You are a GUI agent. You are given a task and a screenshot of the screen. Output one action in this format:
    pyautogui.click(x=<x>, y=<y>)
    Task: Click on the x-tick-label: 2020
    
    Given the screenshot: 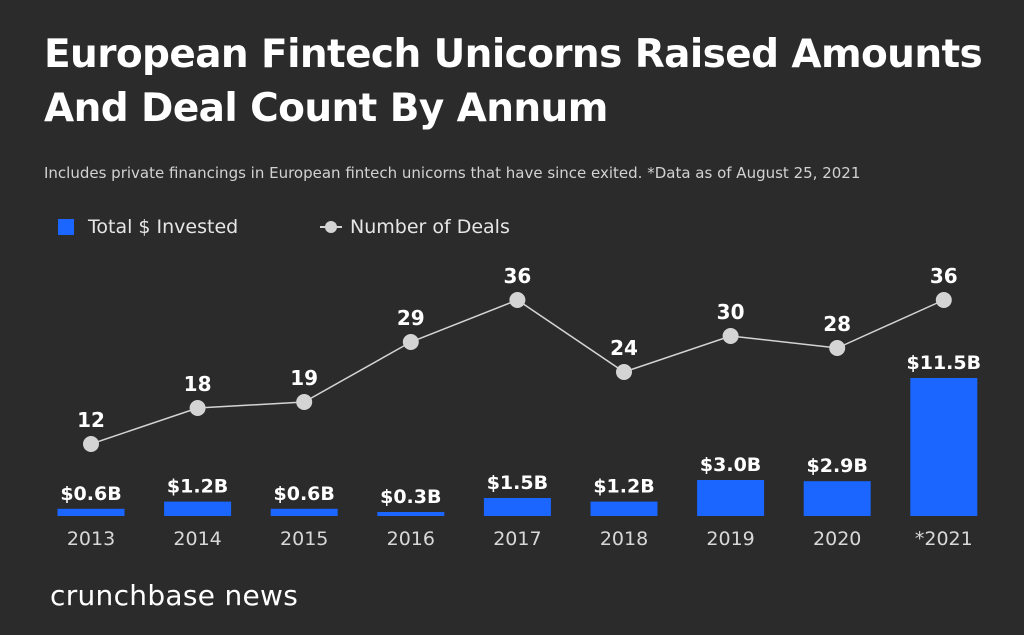 What is the action you would take?
    pyautogui.click(x=837, y=539)
    